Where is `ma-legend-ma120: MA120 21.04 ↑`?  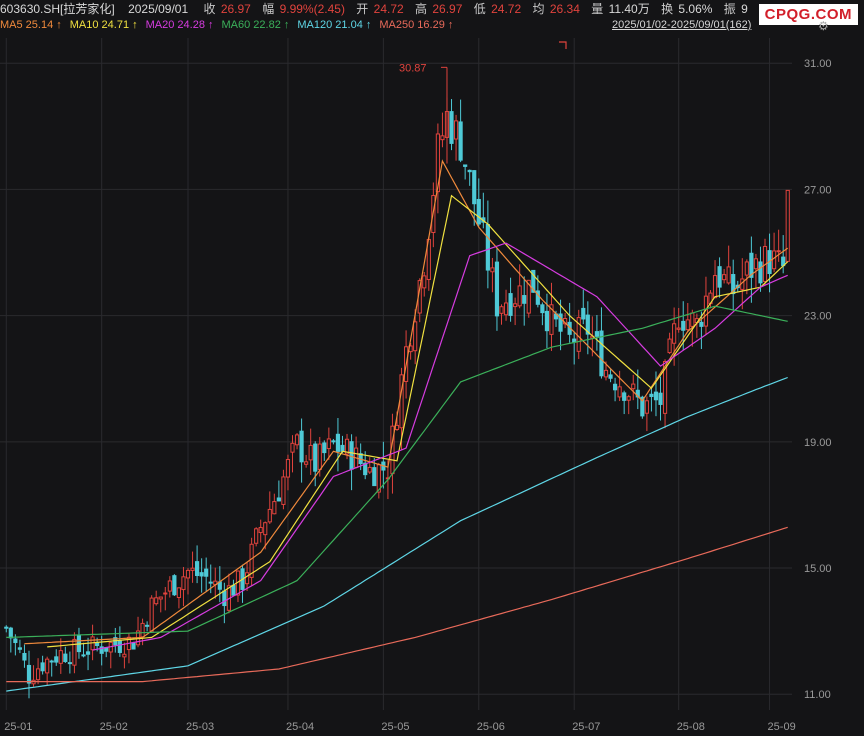 ma-legend-ma120: MA120 21.04 ↑ is located at coordinates (334, 25).